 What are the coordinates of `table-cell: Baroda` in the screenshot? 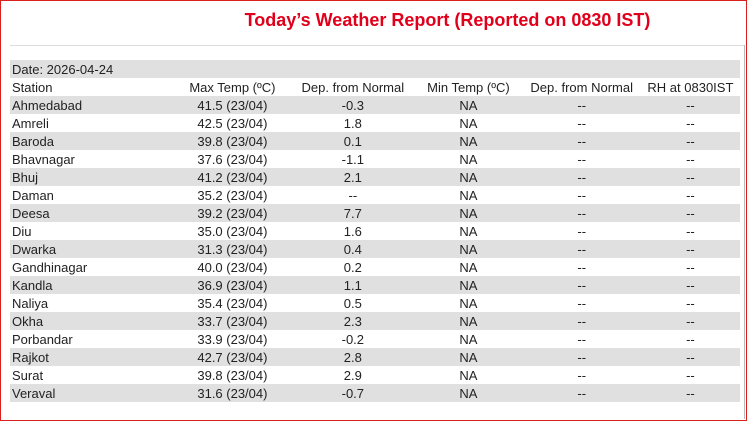 It's located at (91, 141).